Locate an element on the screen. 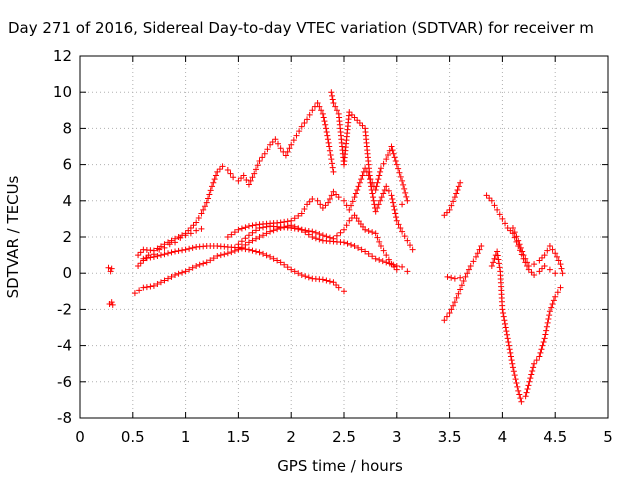 This screenshot has height=480, width=640. y-axis-label: SDTVAR / TECUs is located at coordinates (13, 236).